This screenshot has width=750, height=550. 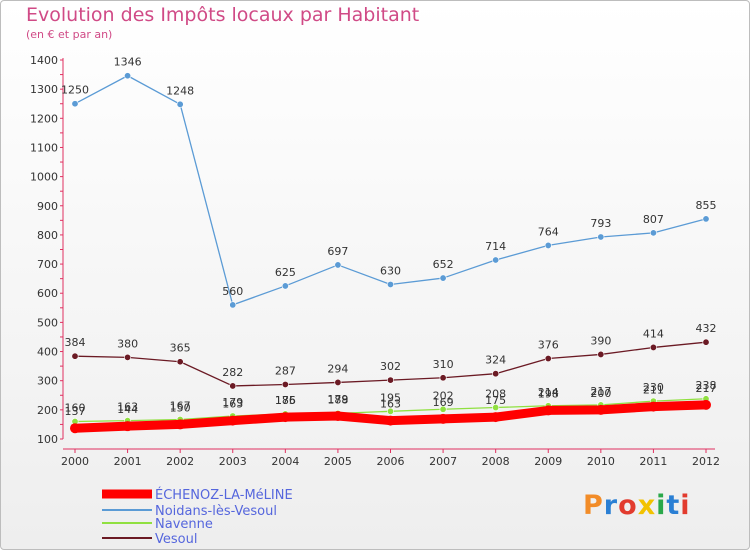 I want to click on data-label: 186, so click(x=285, y=400).